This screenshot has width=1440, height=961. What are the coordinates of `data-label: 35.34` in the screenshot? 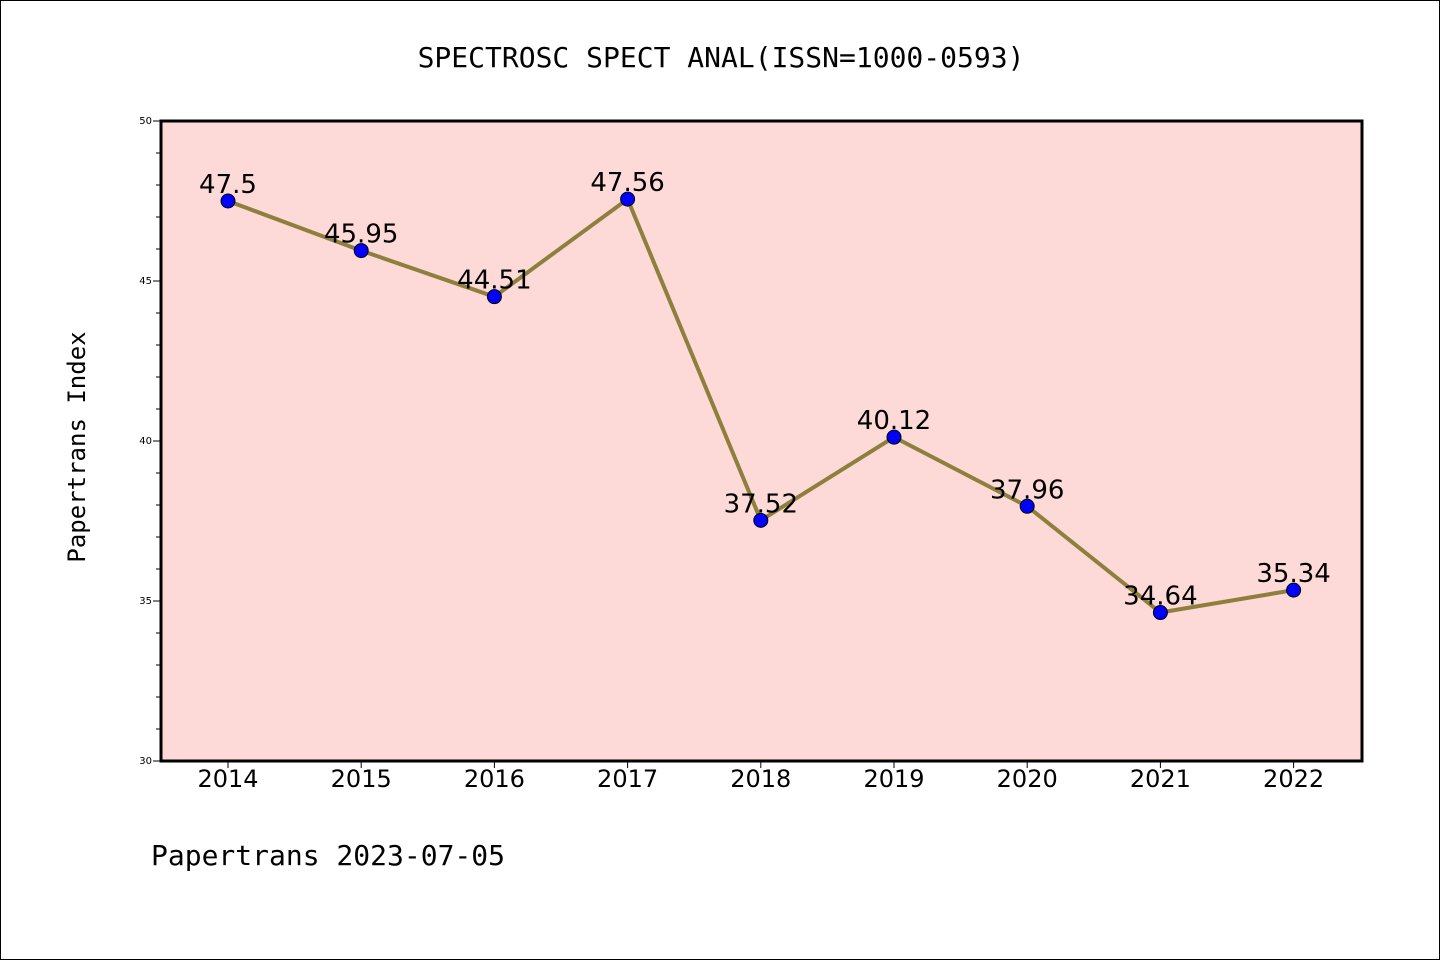 It's located at (1293, 574).